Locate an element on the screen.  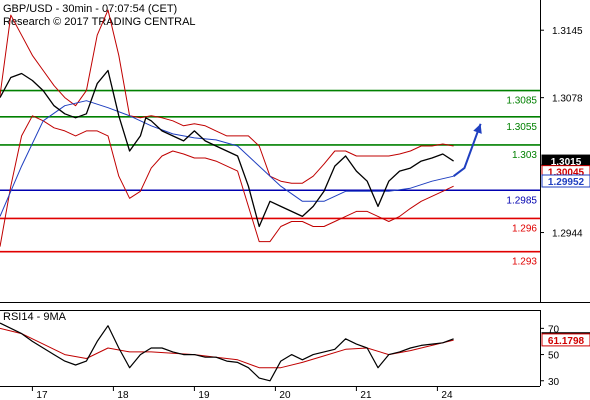
rsi-value-label-1: 61.1798 is located at coordinates (566, 341).